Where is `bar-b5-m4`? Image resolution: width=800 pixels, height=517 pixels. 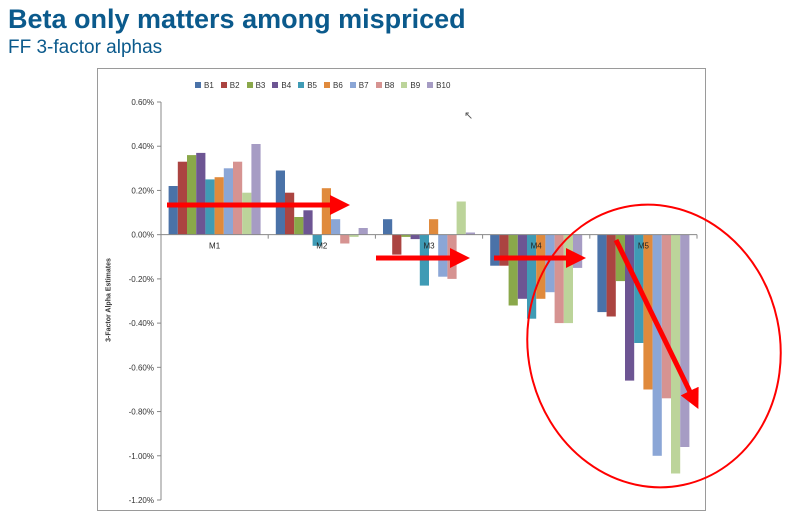
bar-b5-m4 is located at coordinates (532, 276).